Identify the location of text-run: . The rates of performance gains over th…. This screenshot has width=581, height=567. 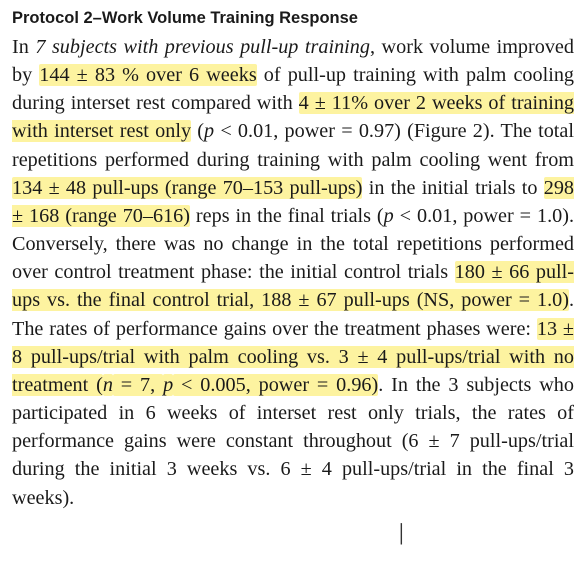
(293, 314).